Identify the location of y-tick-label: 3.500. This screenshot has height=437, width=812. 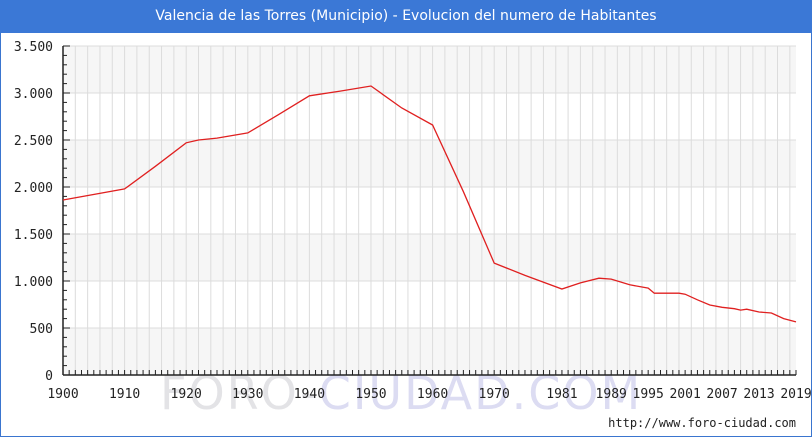
(33, 47).